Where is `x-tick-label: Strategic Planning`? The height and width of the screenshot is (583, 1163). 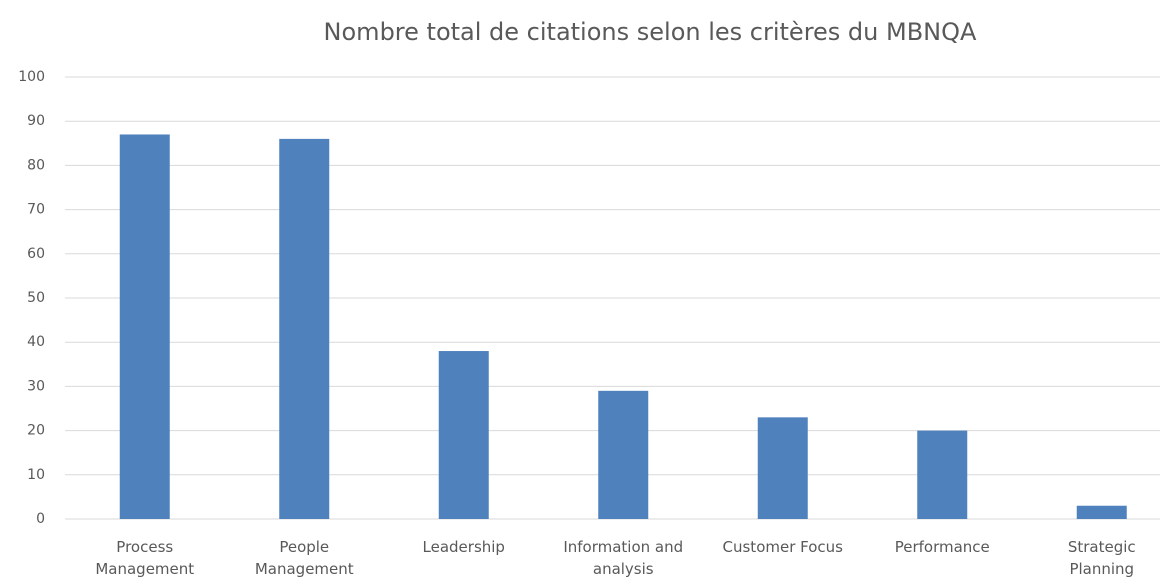 x-tick-label: Strategic Planning is located at coordinates (1101, 558).